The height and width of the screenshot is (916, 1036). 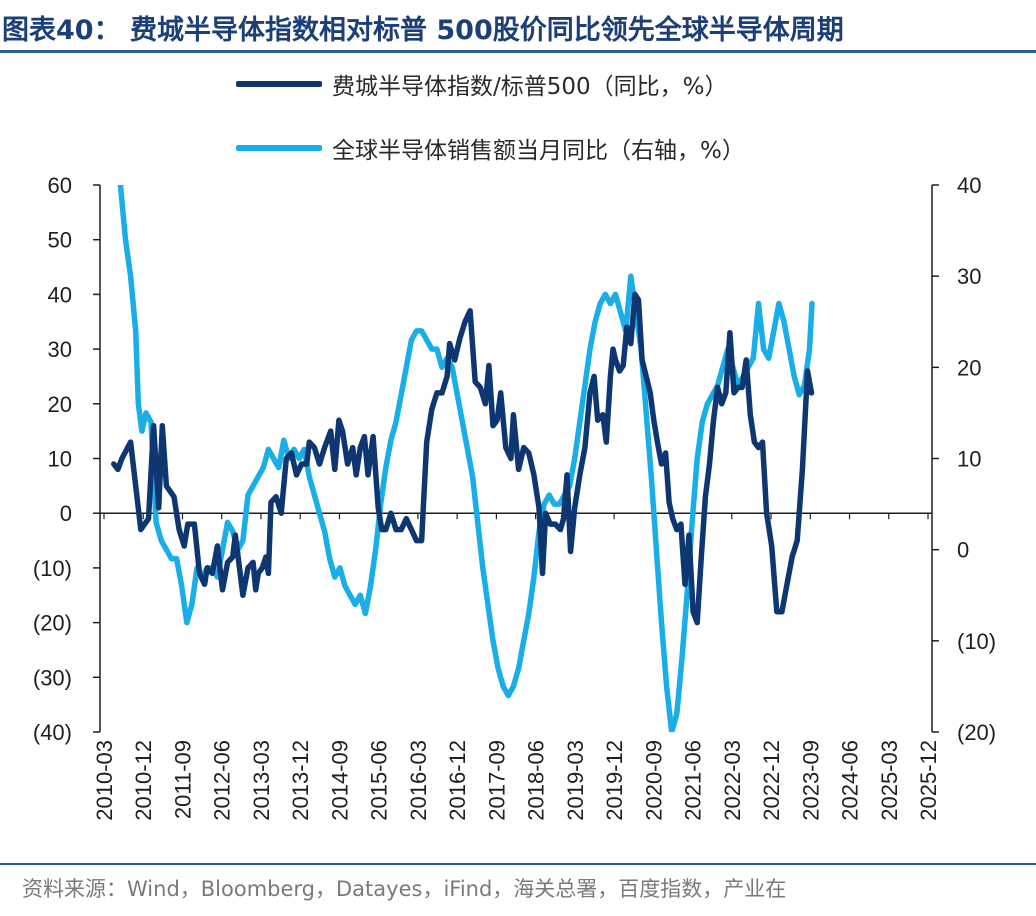 I want to click on left-tick-label: 0, so click(x=66, y=513).